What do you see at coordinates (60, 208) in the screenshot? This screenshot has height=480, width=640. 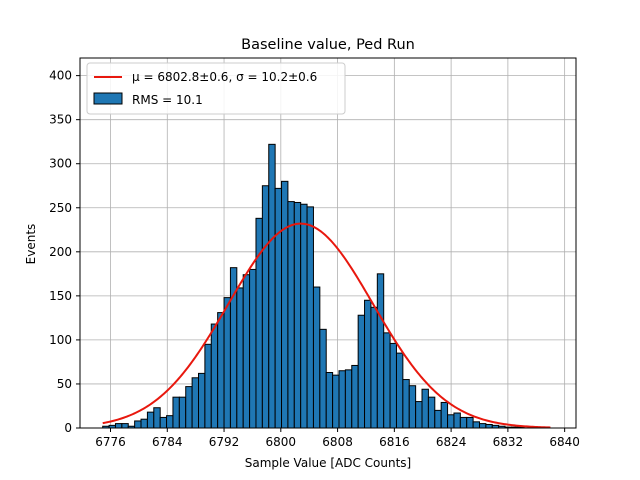 I see `y-tick-label: 250` at bounding box center [60, 208].